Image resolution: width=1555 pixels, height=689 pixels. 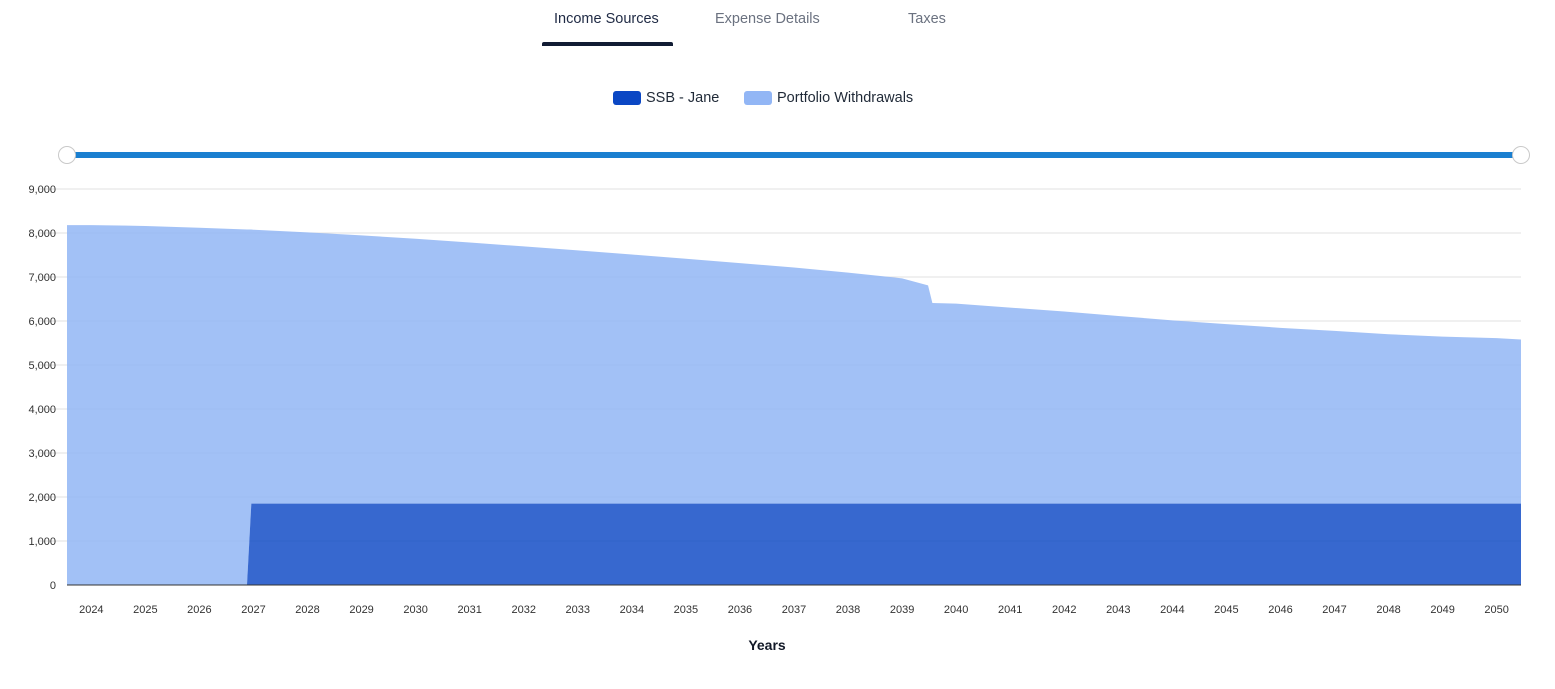 What do you see at coordinates (686, 610) in the screenshot?
I see `x-tick-label: 2035` at bounding box center [686, 610].